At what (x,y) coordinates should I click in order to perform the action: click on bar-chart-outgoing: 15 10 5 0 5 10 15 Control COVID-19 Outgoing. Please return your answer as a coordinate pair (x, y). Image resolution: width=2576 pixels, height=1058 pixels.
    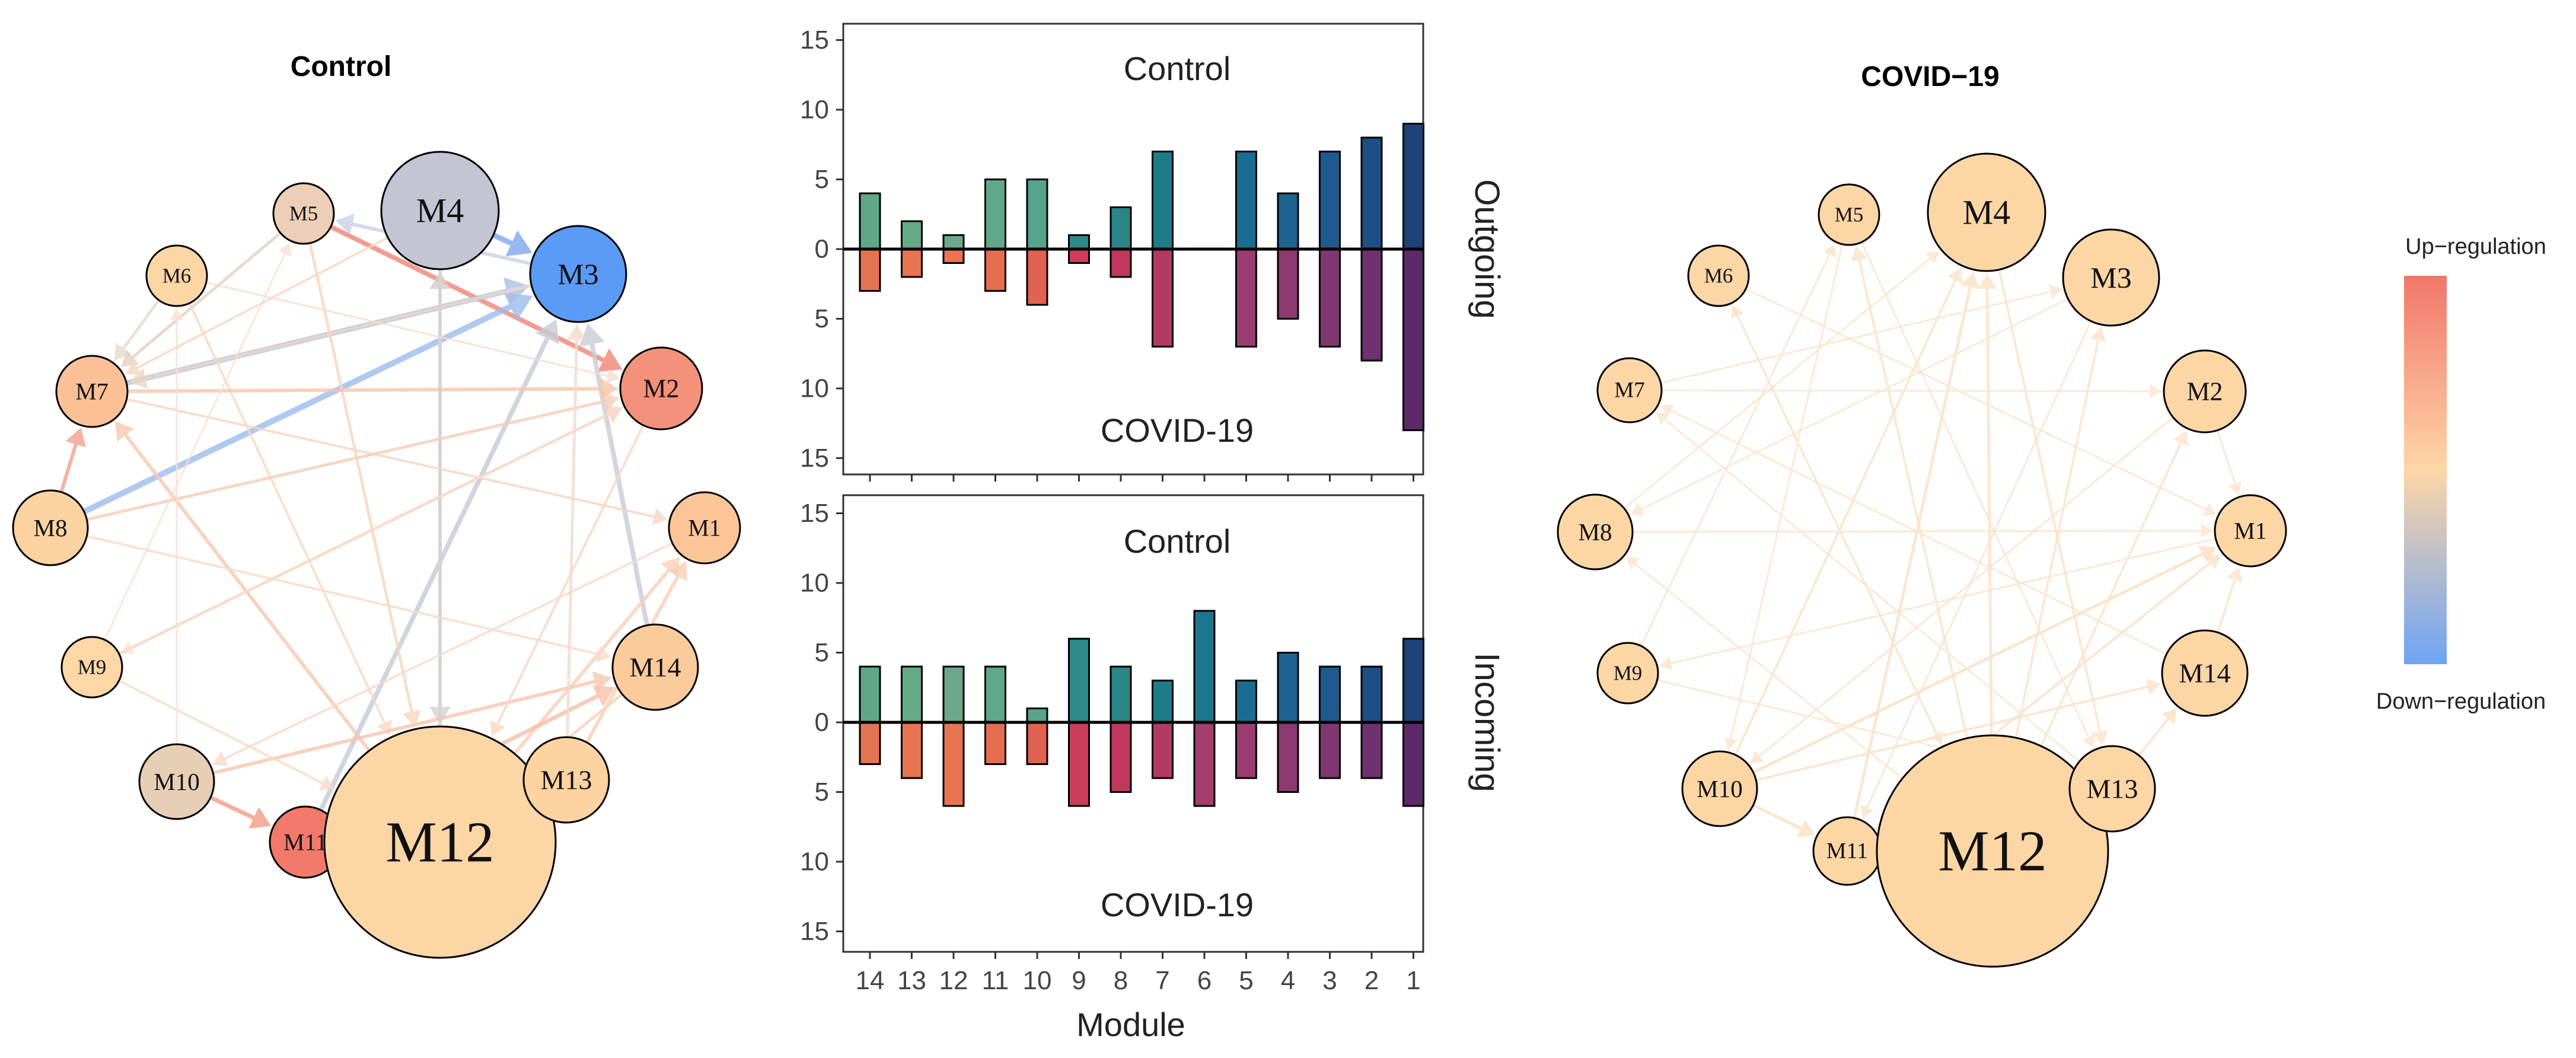
    Looking at the image, I should click on (1153, 252).